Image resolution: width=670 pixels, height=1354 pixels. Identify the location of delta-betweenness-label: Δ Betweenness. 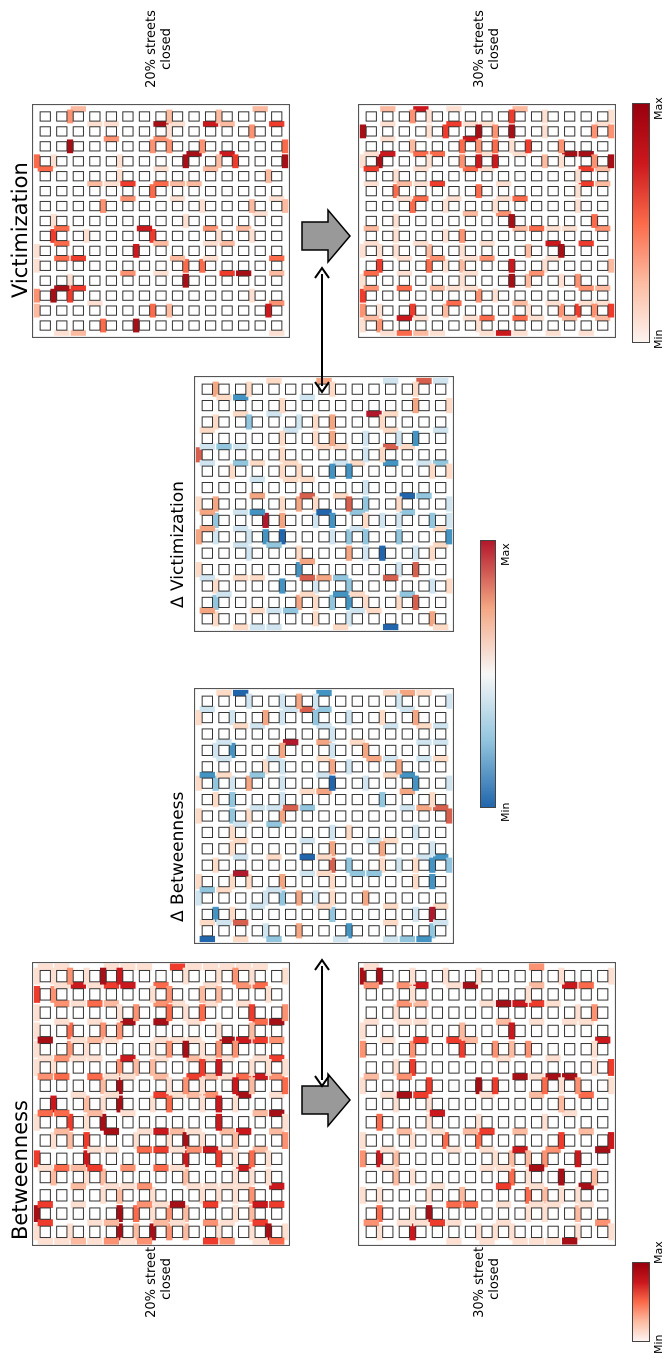
(178, 856).